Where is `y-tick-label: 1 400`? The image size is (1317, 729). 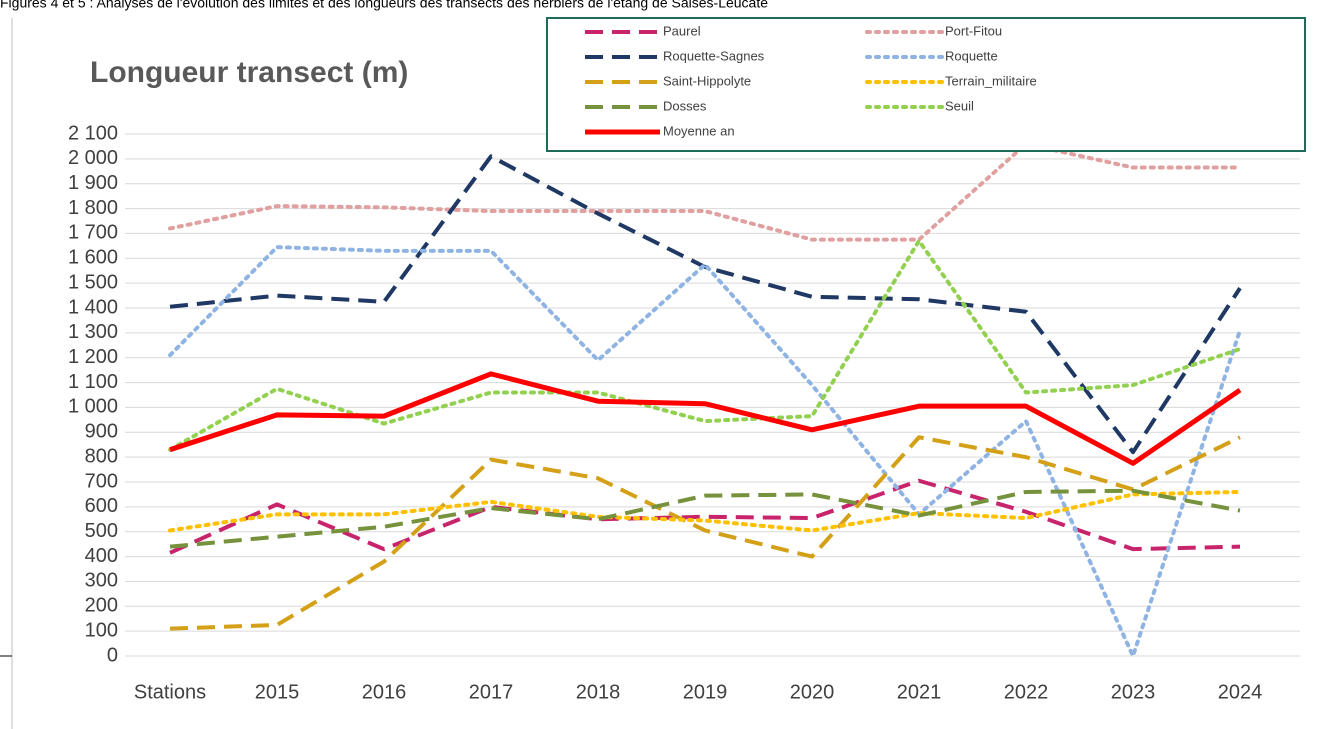 y-tick-label: 1 400 is located at coordinates (93, 307).